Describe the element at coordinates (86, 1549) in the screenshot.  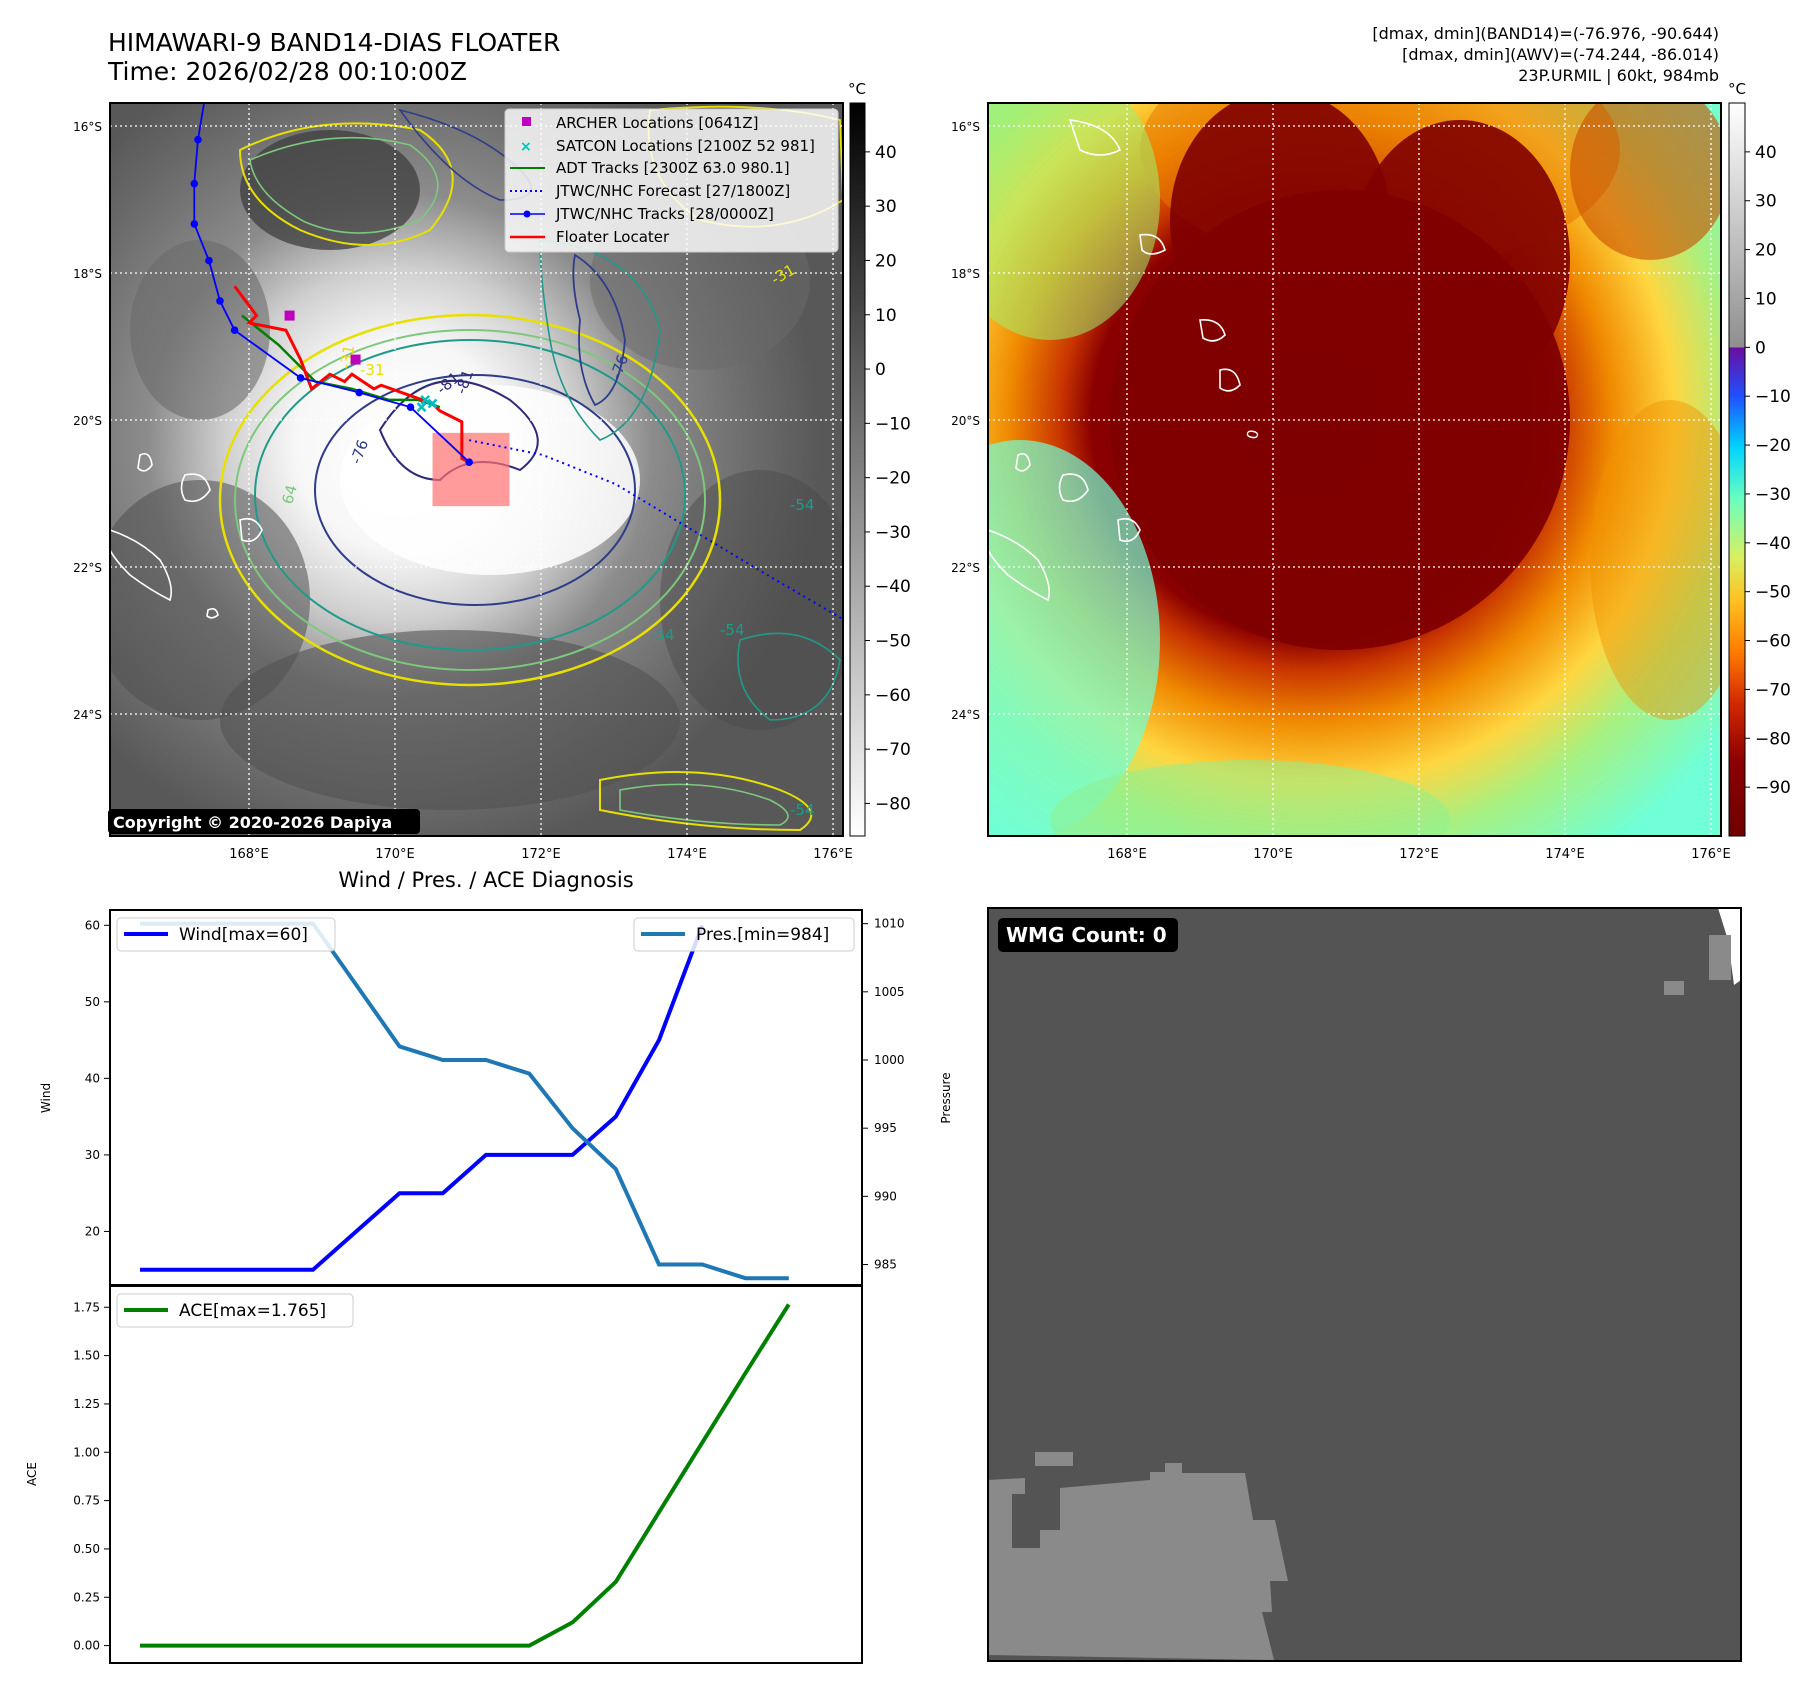
I see `ace-tick-label: 0.50` at that location.